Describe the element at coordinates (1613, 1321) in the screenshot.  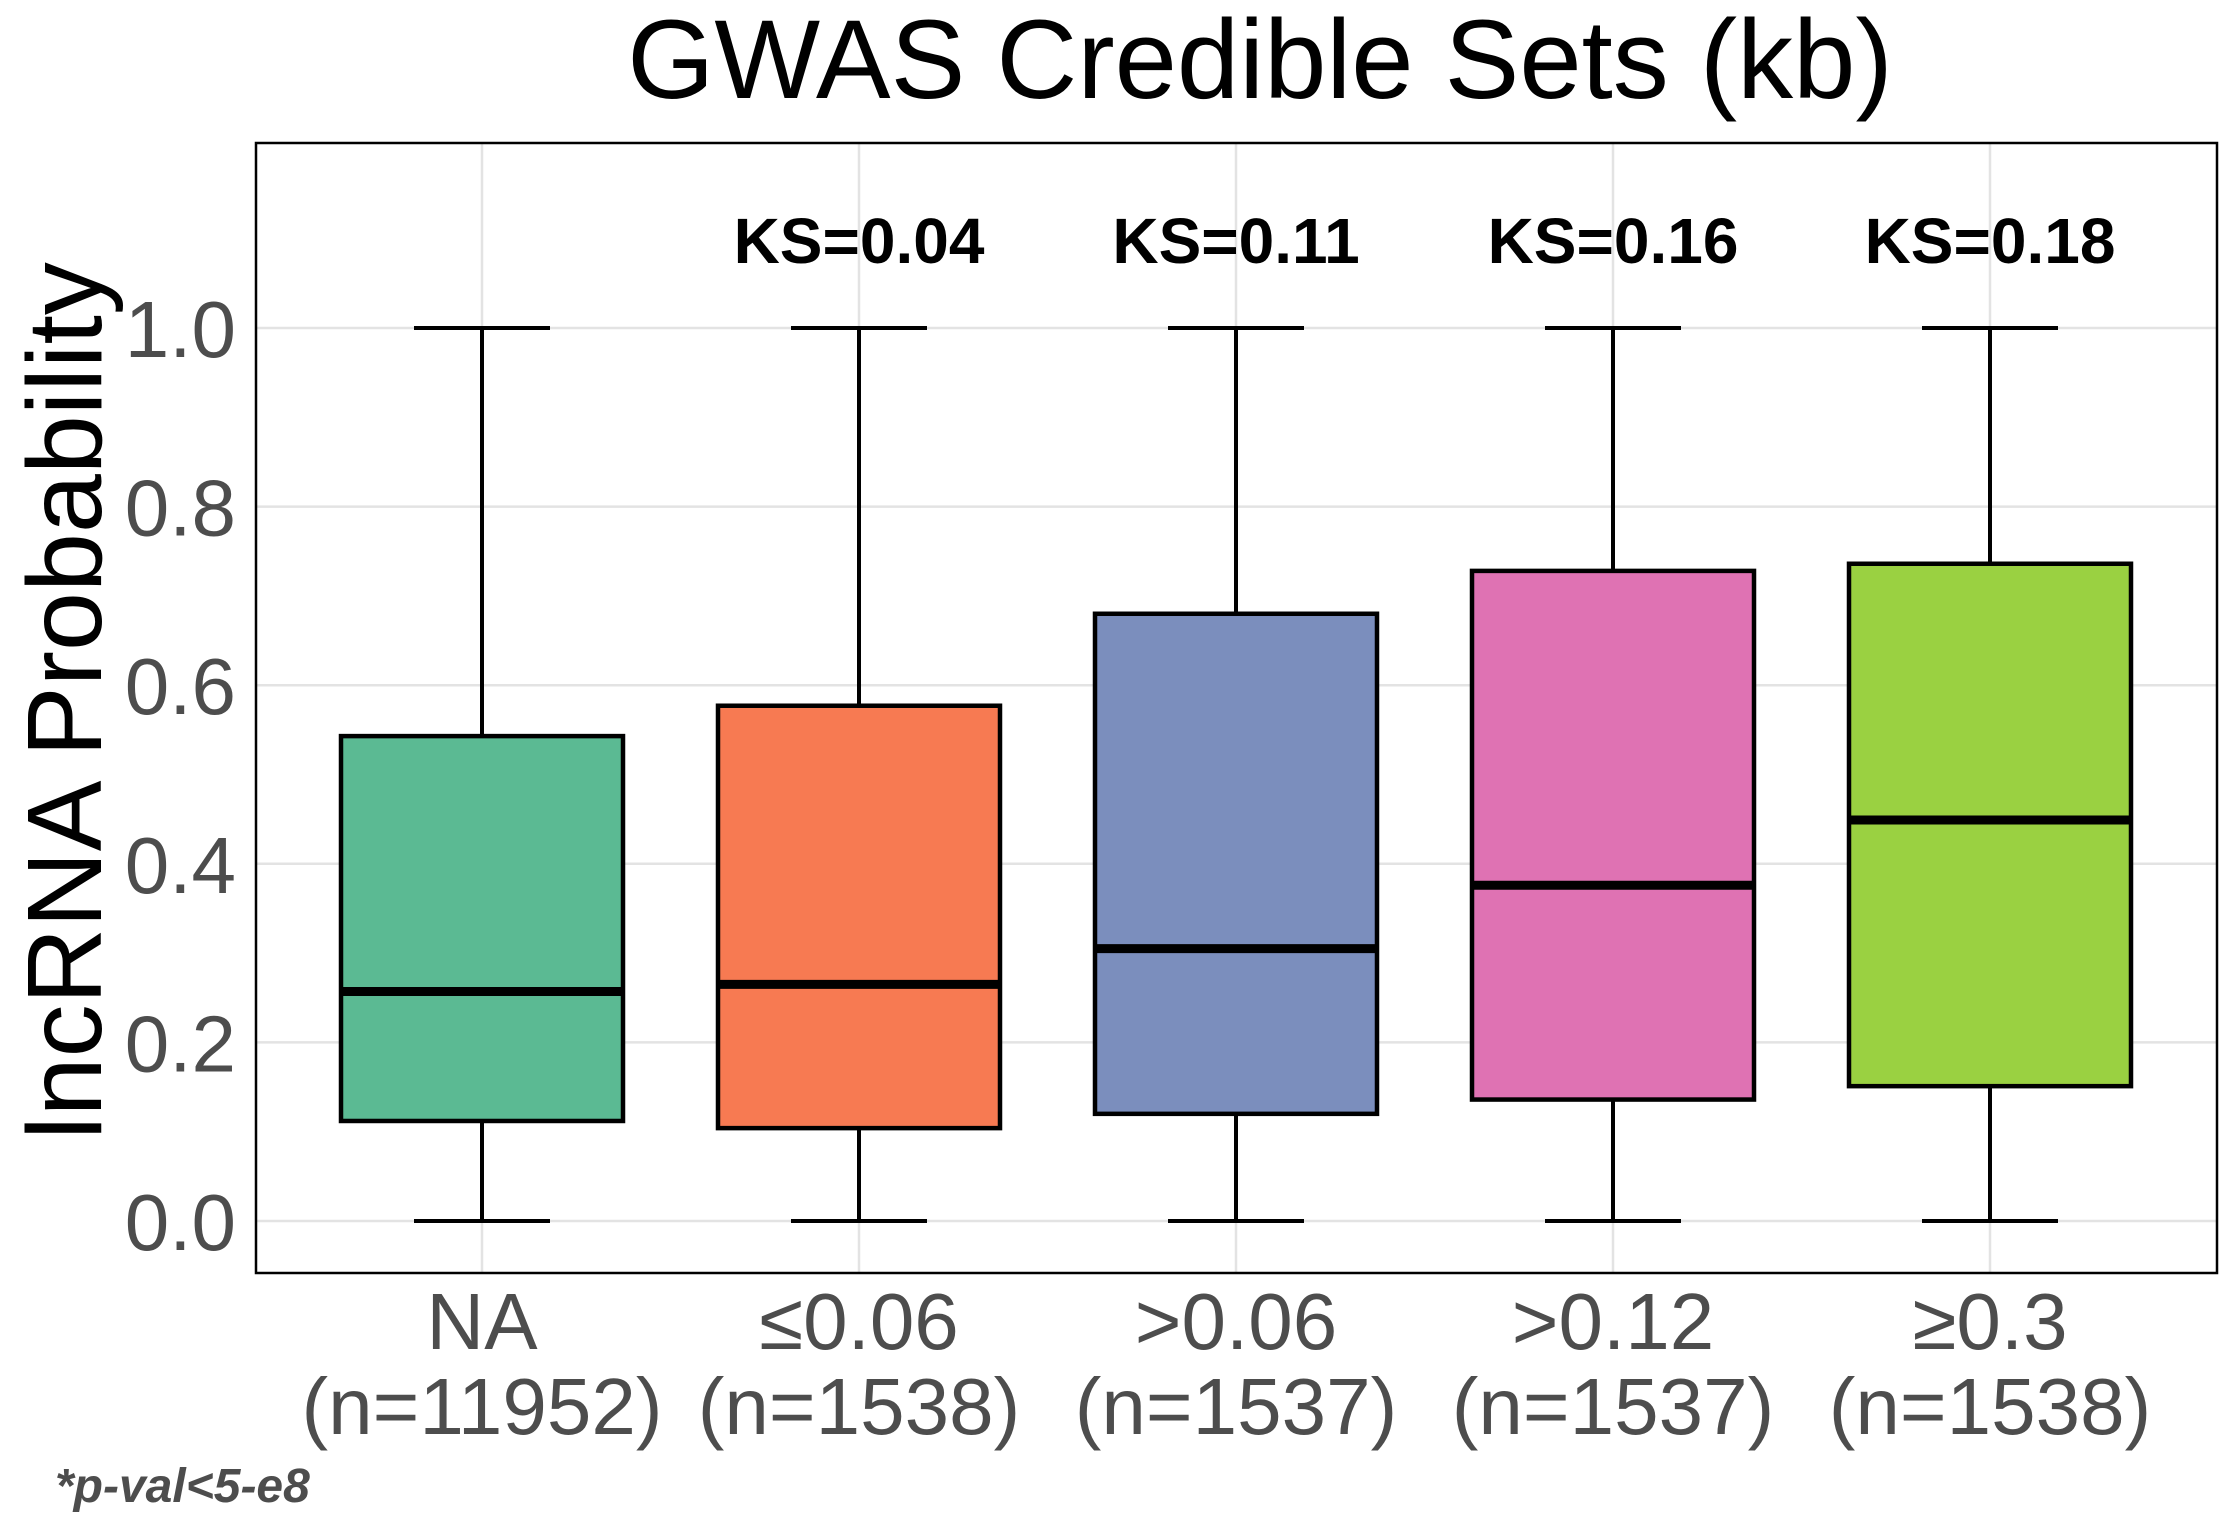
I see `x-tick-label: >0.12` at that location.